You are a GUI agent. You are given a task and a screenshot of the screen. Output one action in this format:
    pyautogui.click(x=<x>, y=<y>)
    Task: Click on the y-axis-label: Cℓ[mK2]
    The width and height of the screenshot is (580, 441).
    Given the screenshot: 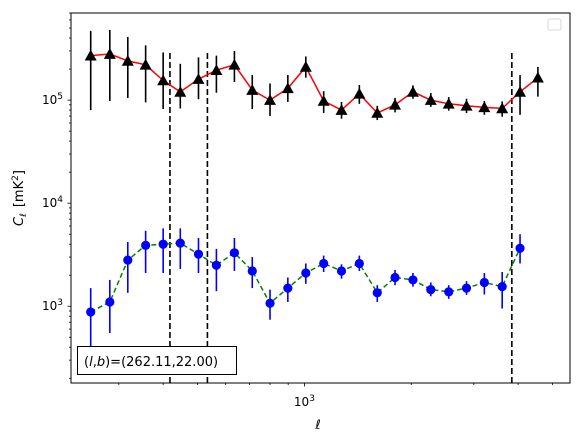 What is the action you would take?
    pyautogui.click(x=20, y=198)
    